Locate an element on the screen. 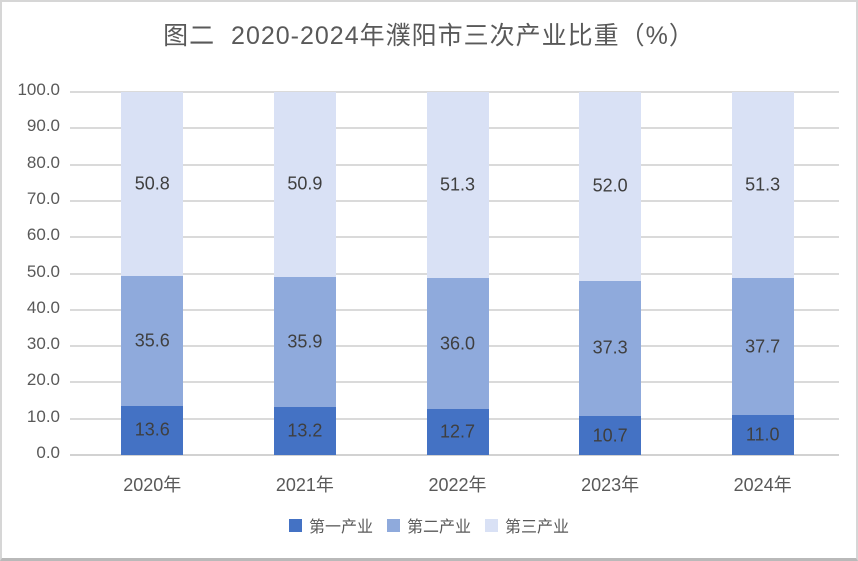 The height and width of the screenshot is (561, 858). bar-value-label: 36.0 is located at coordinates (457, 343).